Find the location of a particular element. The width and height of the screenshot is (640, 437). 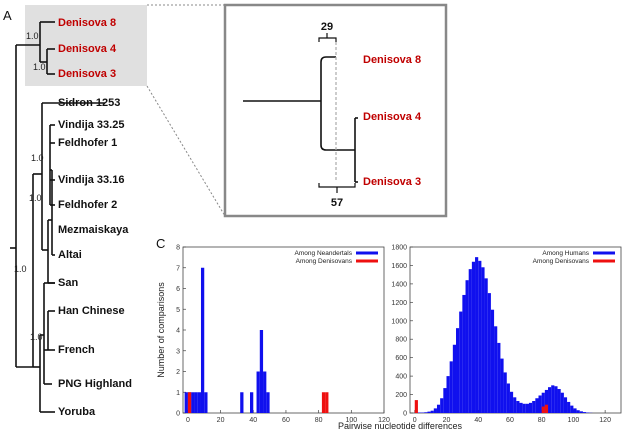

y-tick-label: 1200 is located at coordinates (399, 303).